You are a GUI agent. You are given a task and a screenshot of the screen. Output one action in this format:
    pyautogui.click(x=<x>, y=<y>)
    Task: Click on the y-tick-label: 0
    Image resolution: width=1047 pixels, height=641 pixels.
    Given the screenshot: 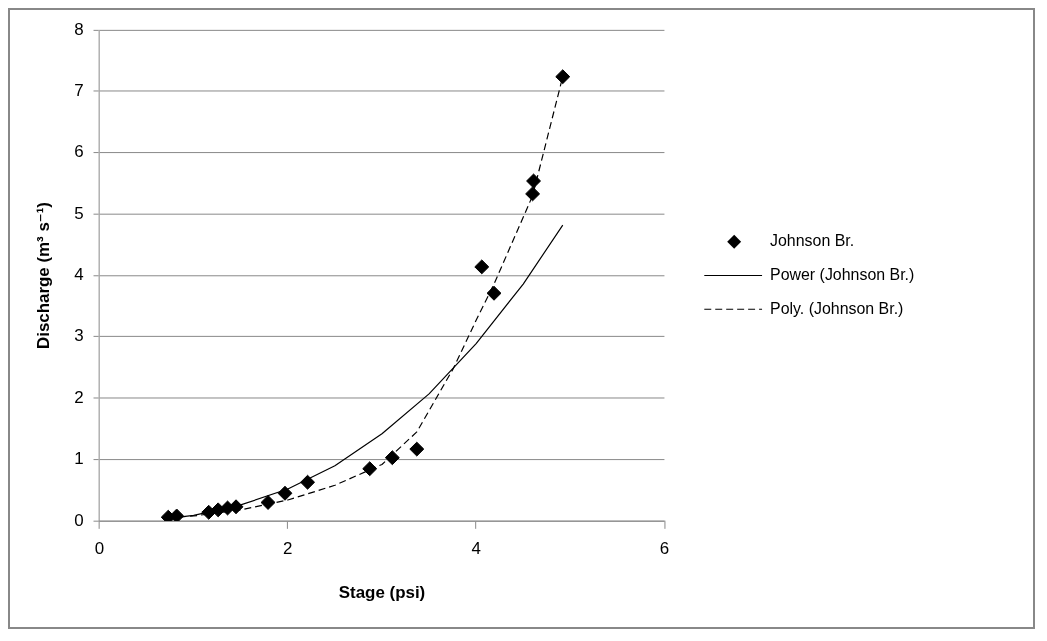 What is the action you would take?
    pyautogui.click(x=79, y=520)
    